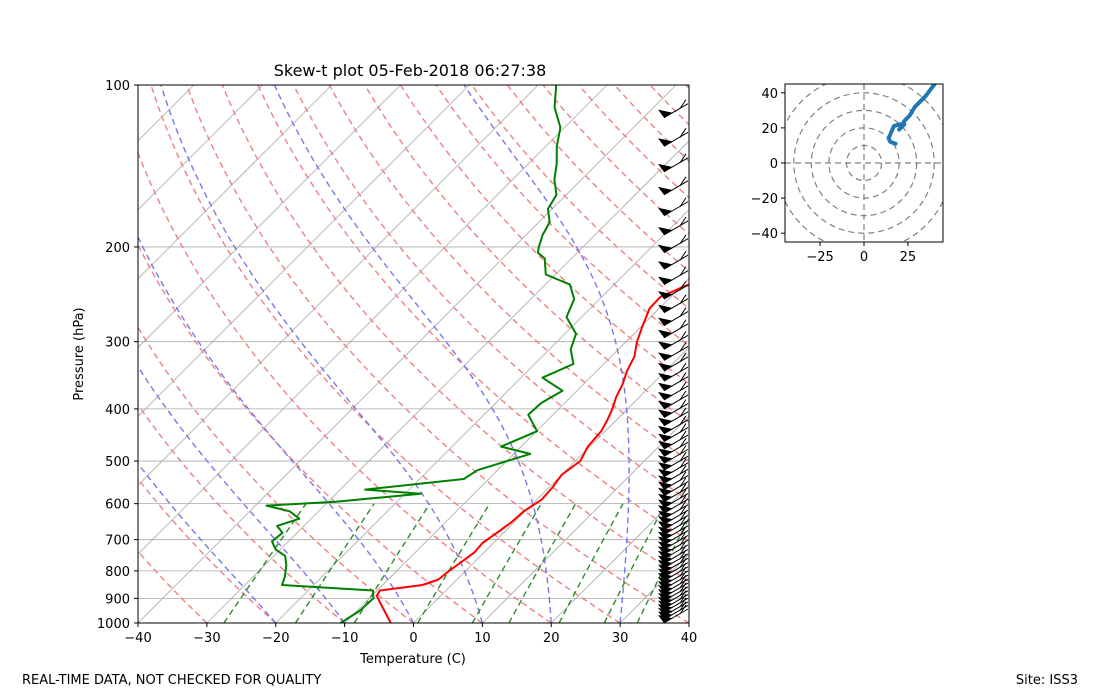 This screenshot has height=700, width=1100. What do you see at coordinates (117, 410) in the screenshot?
I see `y-tick-label: 400` at bounding box center [117, 410].